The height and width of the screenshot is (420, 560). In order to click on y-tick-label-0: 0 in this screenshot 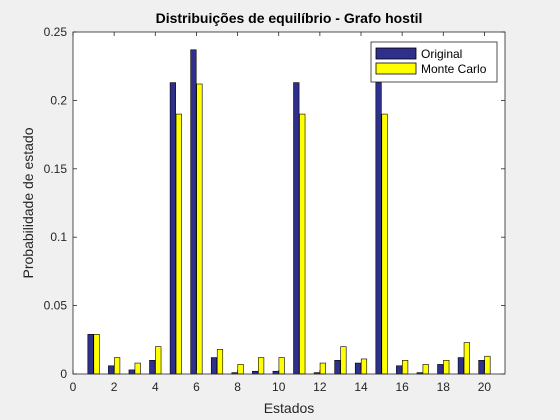, I will do `click(63, 374)`.